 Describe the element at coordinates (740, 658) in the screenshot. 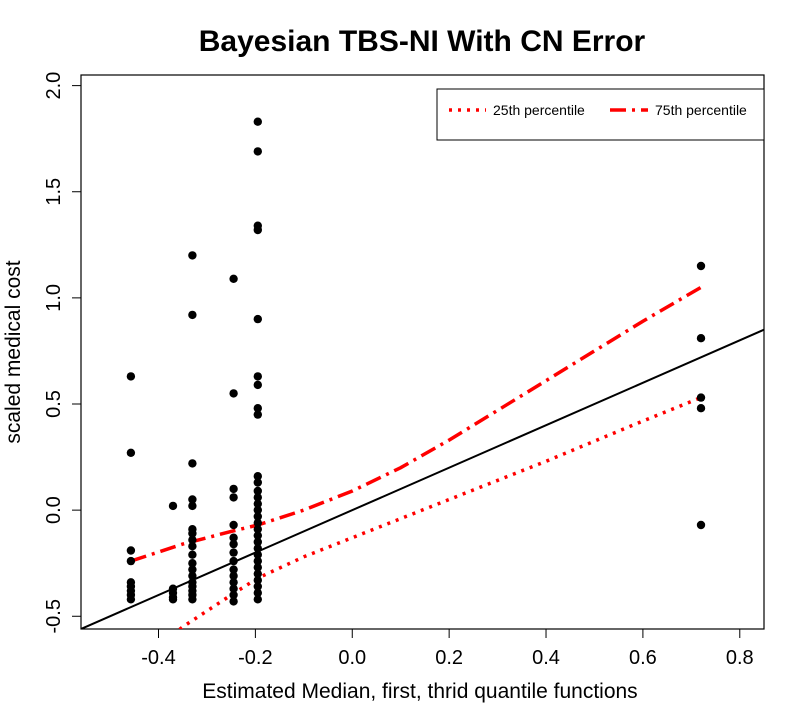

I see `x-tick-label: 0.8` at that location.